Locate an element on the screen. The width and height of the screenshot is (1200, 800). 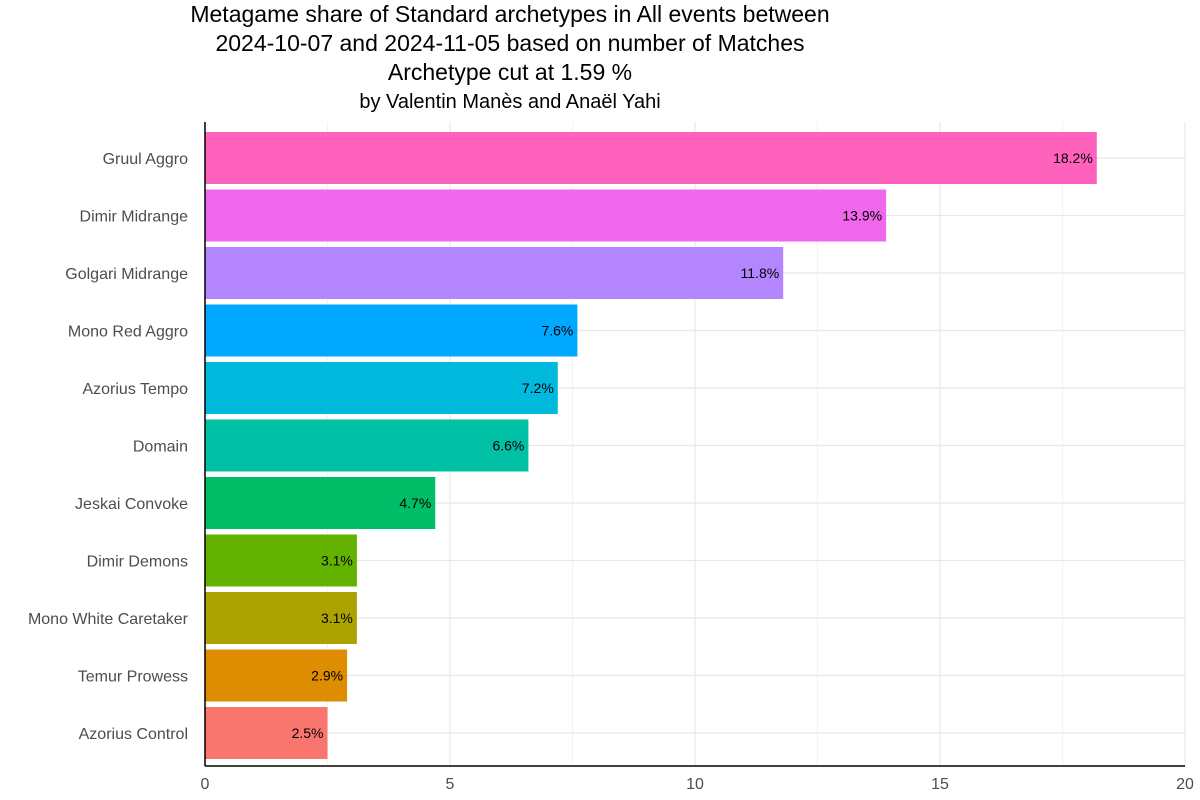
category-label: Mono White Caretaker is located at coordinates (108, 619).